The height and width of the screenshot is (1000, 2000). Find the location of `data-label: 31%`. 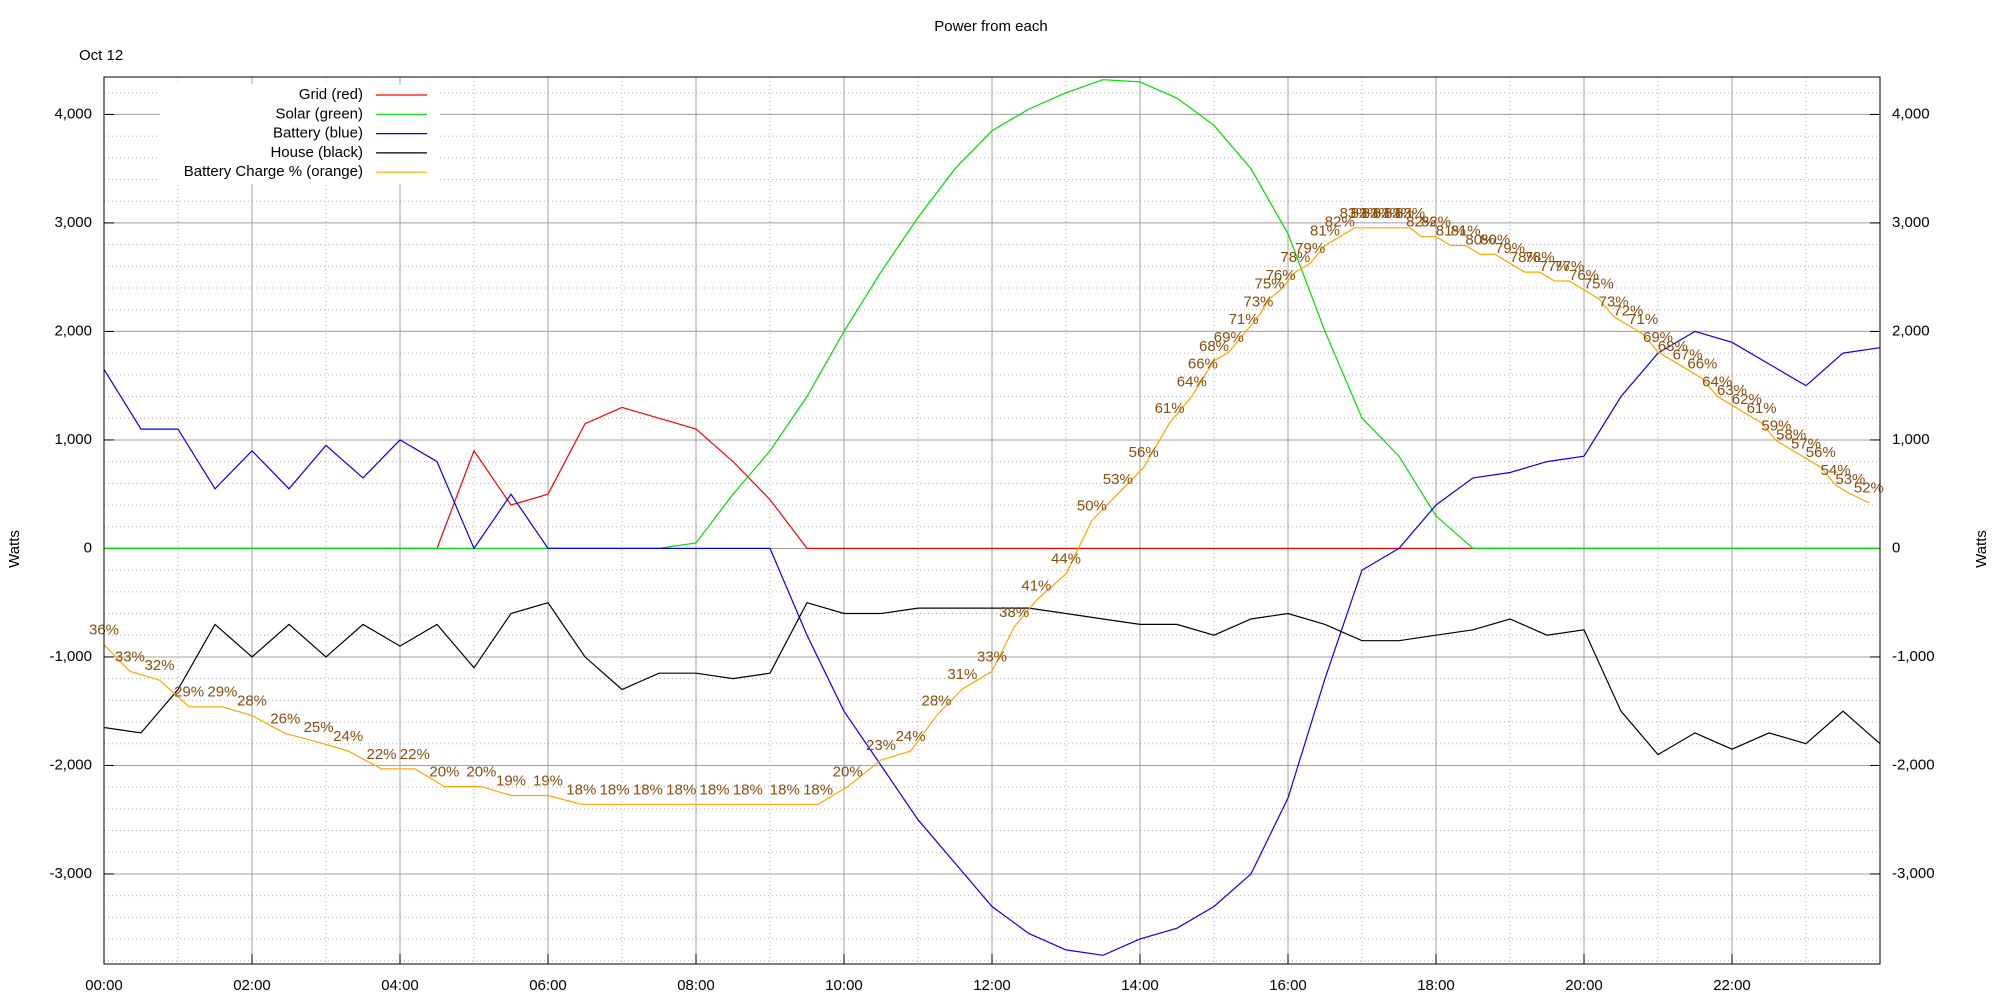

data-label: 31% is located at coordinates (962, 674).